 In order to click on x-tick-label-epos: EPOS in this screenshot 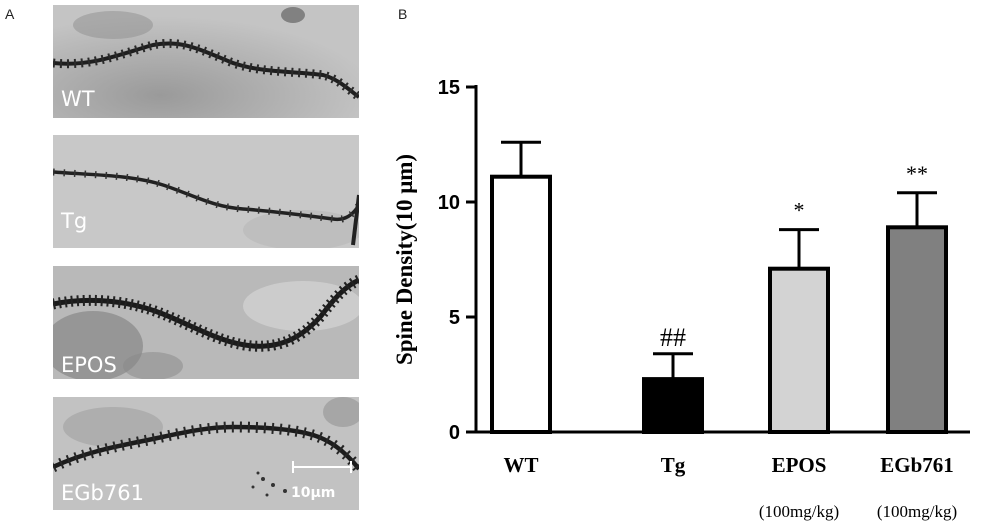, I will do `click(799, 465)`.